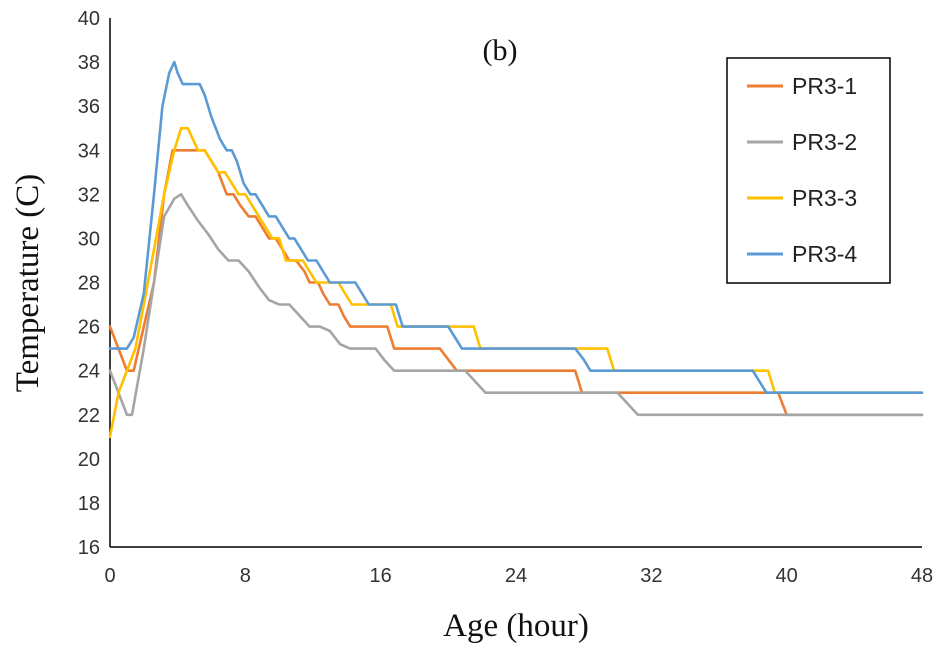 The image size is (940, 649). Describe the element at coordinates (824, 142) in the screenshot. I see `legend-label-pr3-2: PR3-2` at that location.